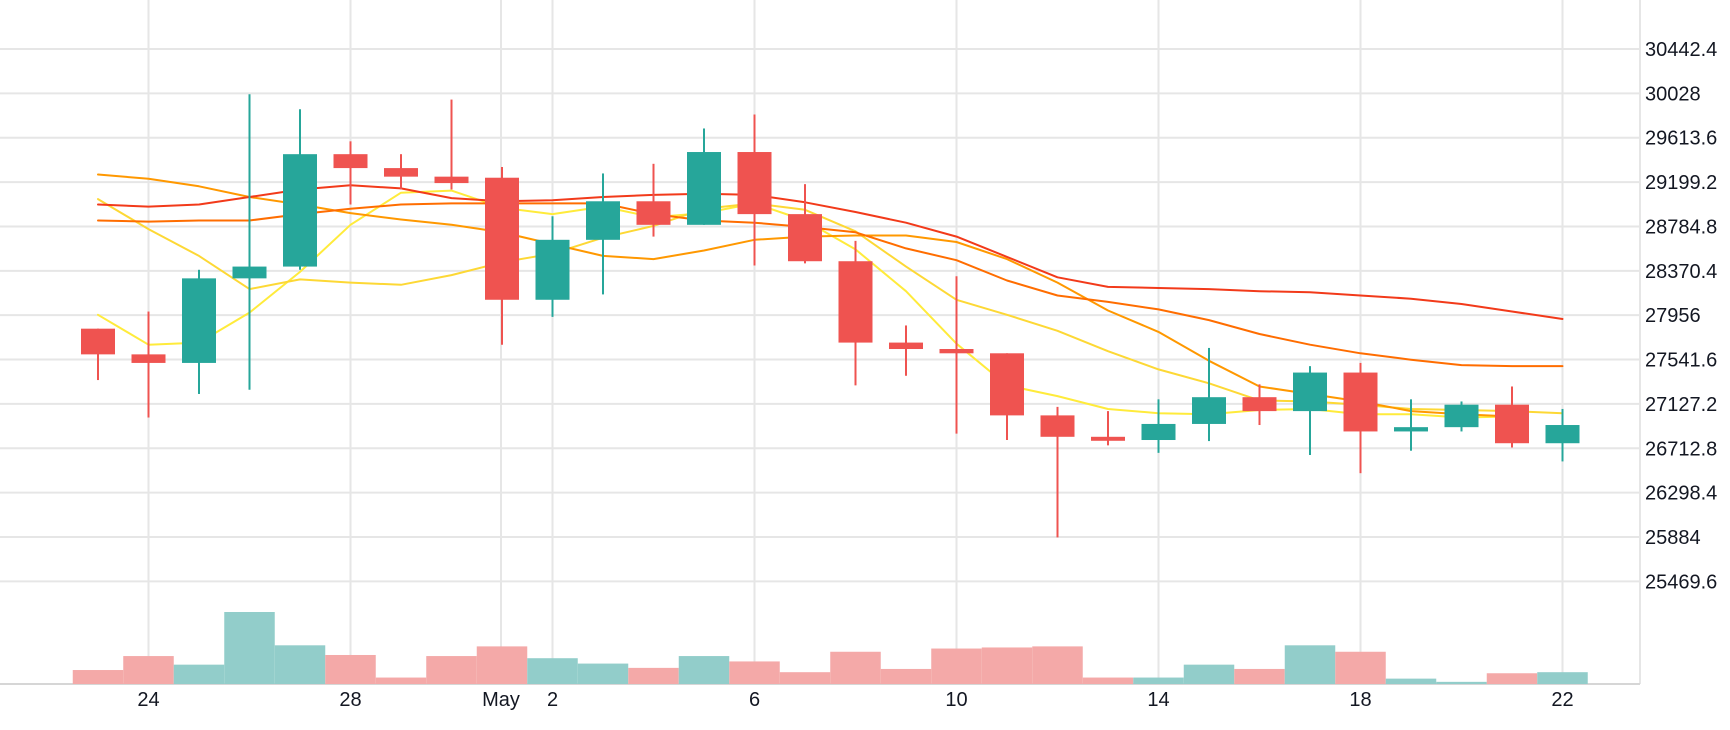  What do you see at coordinates (1681, 405) in the screenshot?
I see `price-tick-label: 27127.2` at bounding box center [1681, 405].